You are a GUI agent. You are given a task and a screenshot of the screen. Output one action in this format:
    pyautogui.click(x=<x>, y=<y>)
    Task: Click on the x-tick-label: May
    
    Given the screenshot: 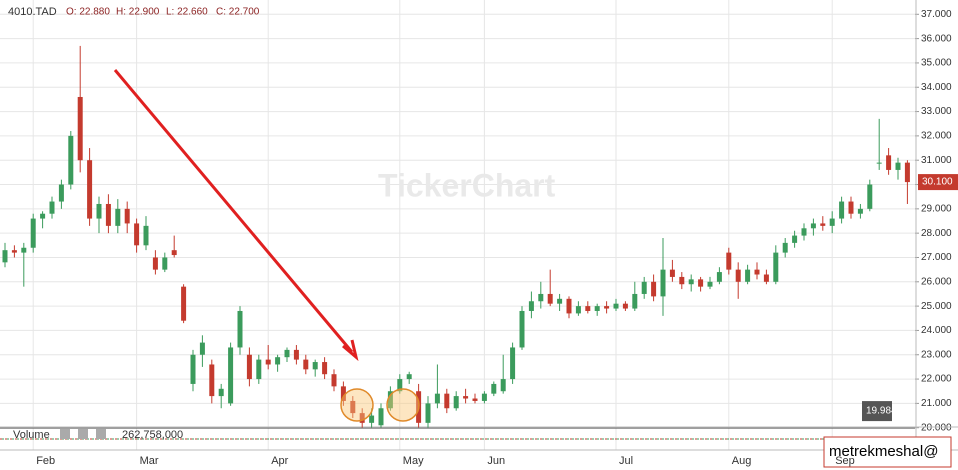 What is the action you would take?
    pyautogui.click(x=413, y=461)
    